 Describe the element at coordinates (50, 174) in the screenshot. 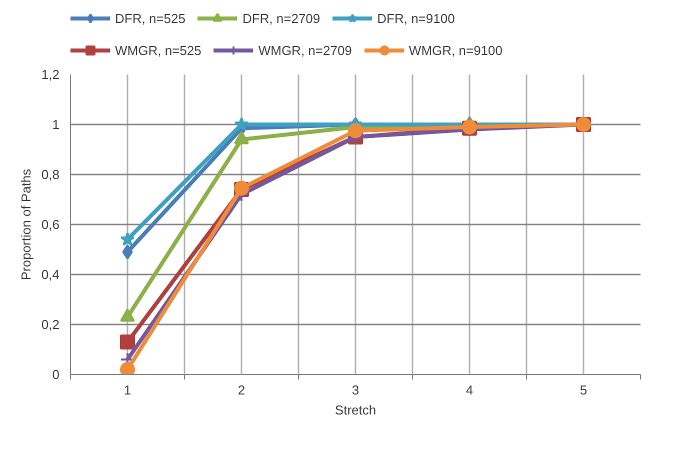

I see `y-tick-label: 0,8` at that location.